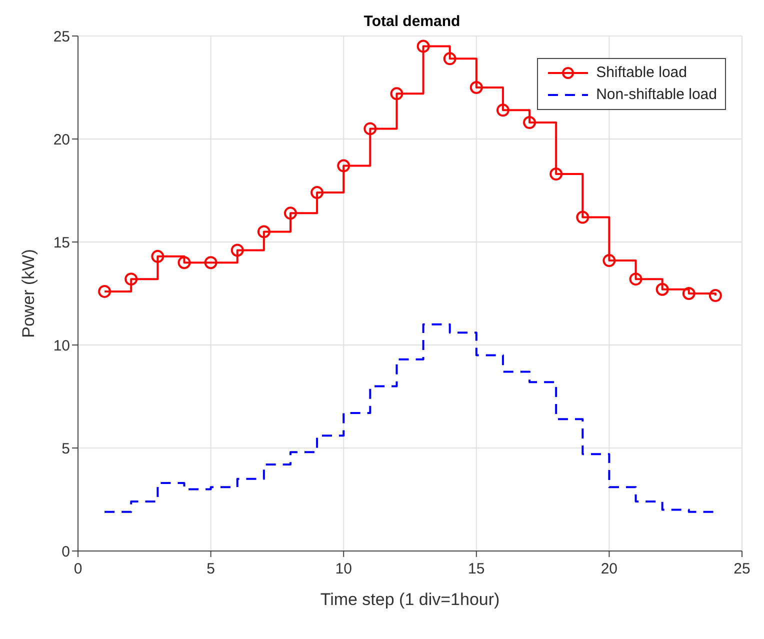  I want to click on x-tick-label: 25, so click(742, 569).